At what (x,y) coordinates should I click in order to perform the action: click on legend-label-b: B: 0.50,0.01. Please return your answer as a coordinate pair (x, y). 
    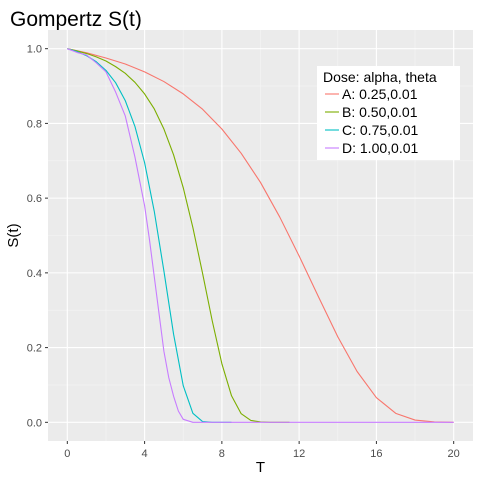
    Looking at the image, I should click on (380, 112).